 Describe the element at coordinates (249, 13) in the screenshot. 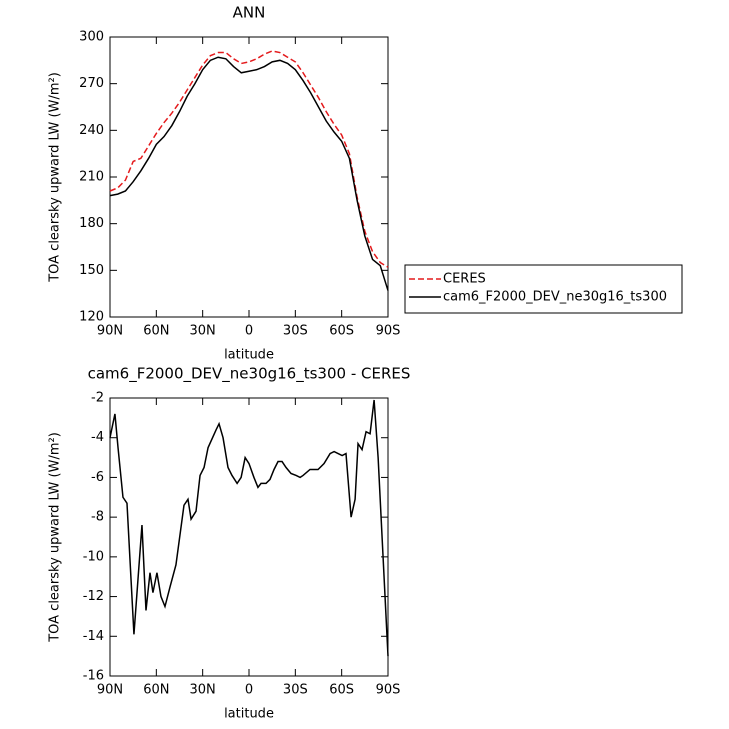

I see `chart-title: ANN` at that location.